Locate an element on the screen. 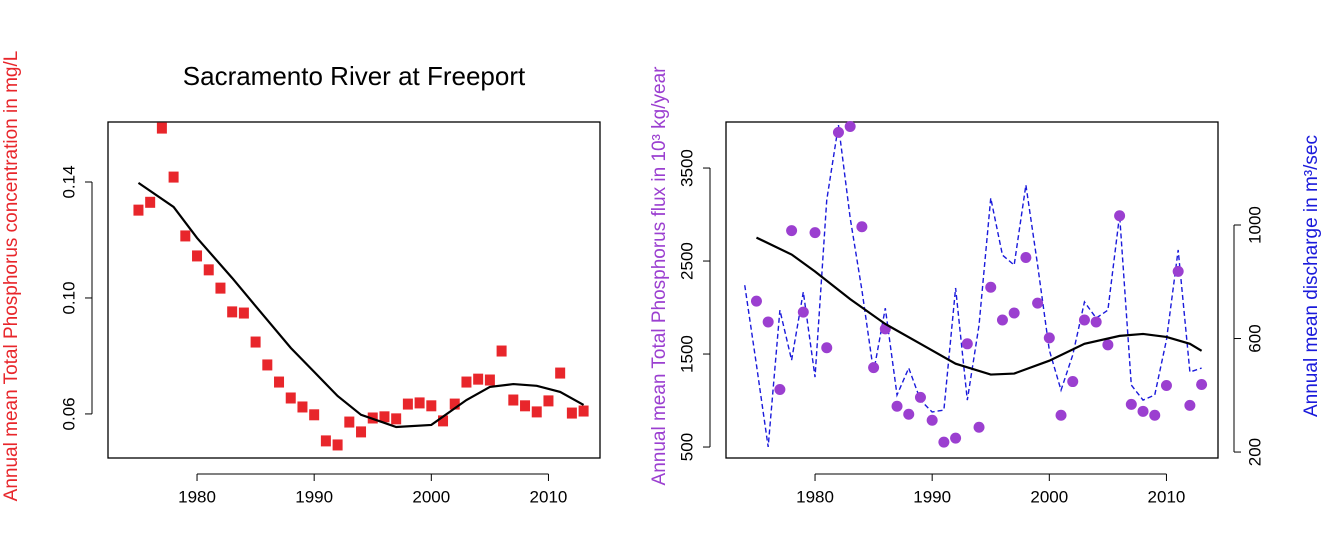 The height and width of the screenshot is (553, 1324). x-tick-label: 2000 is located at coordinates (431, 496).